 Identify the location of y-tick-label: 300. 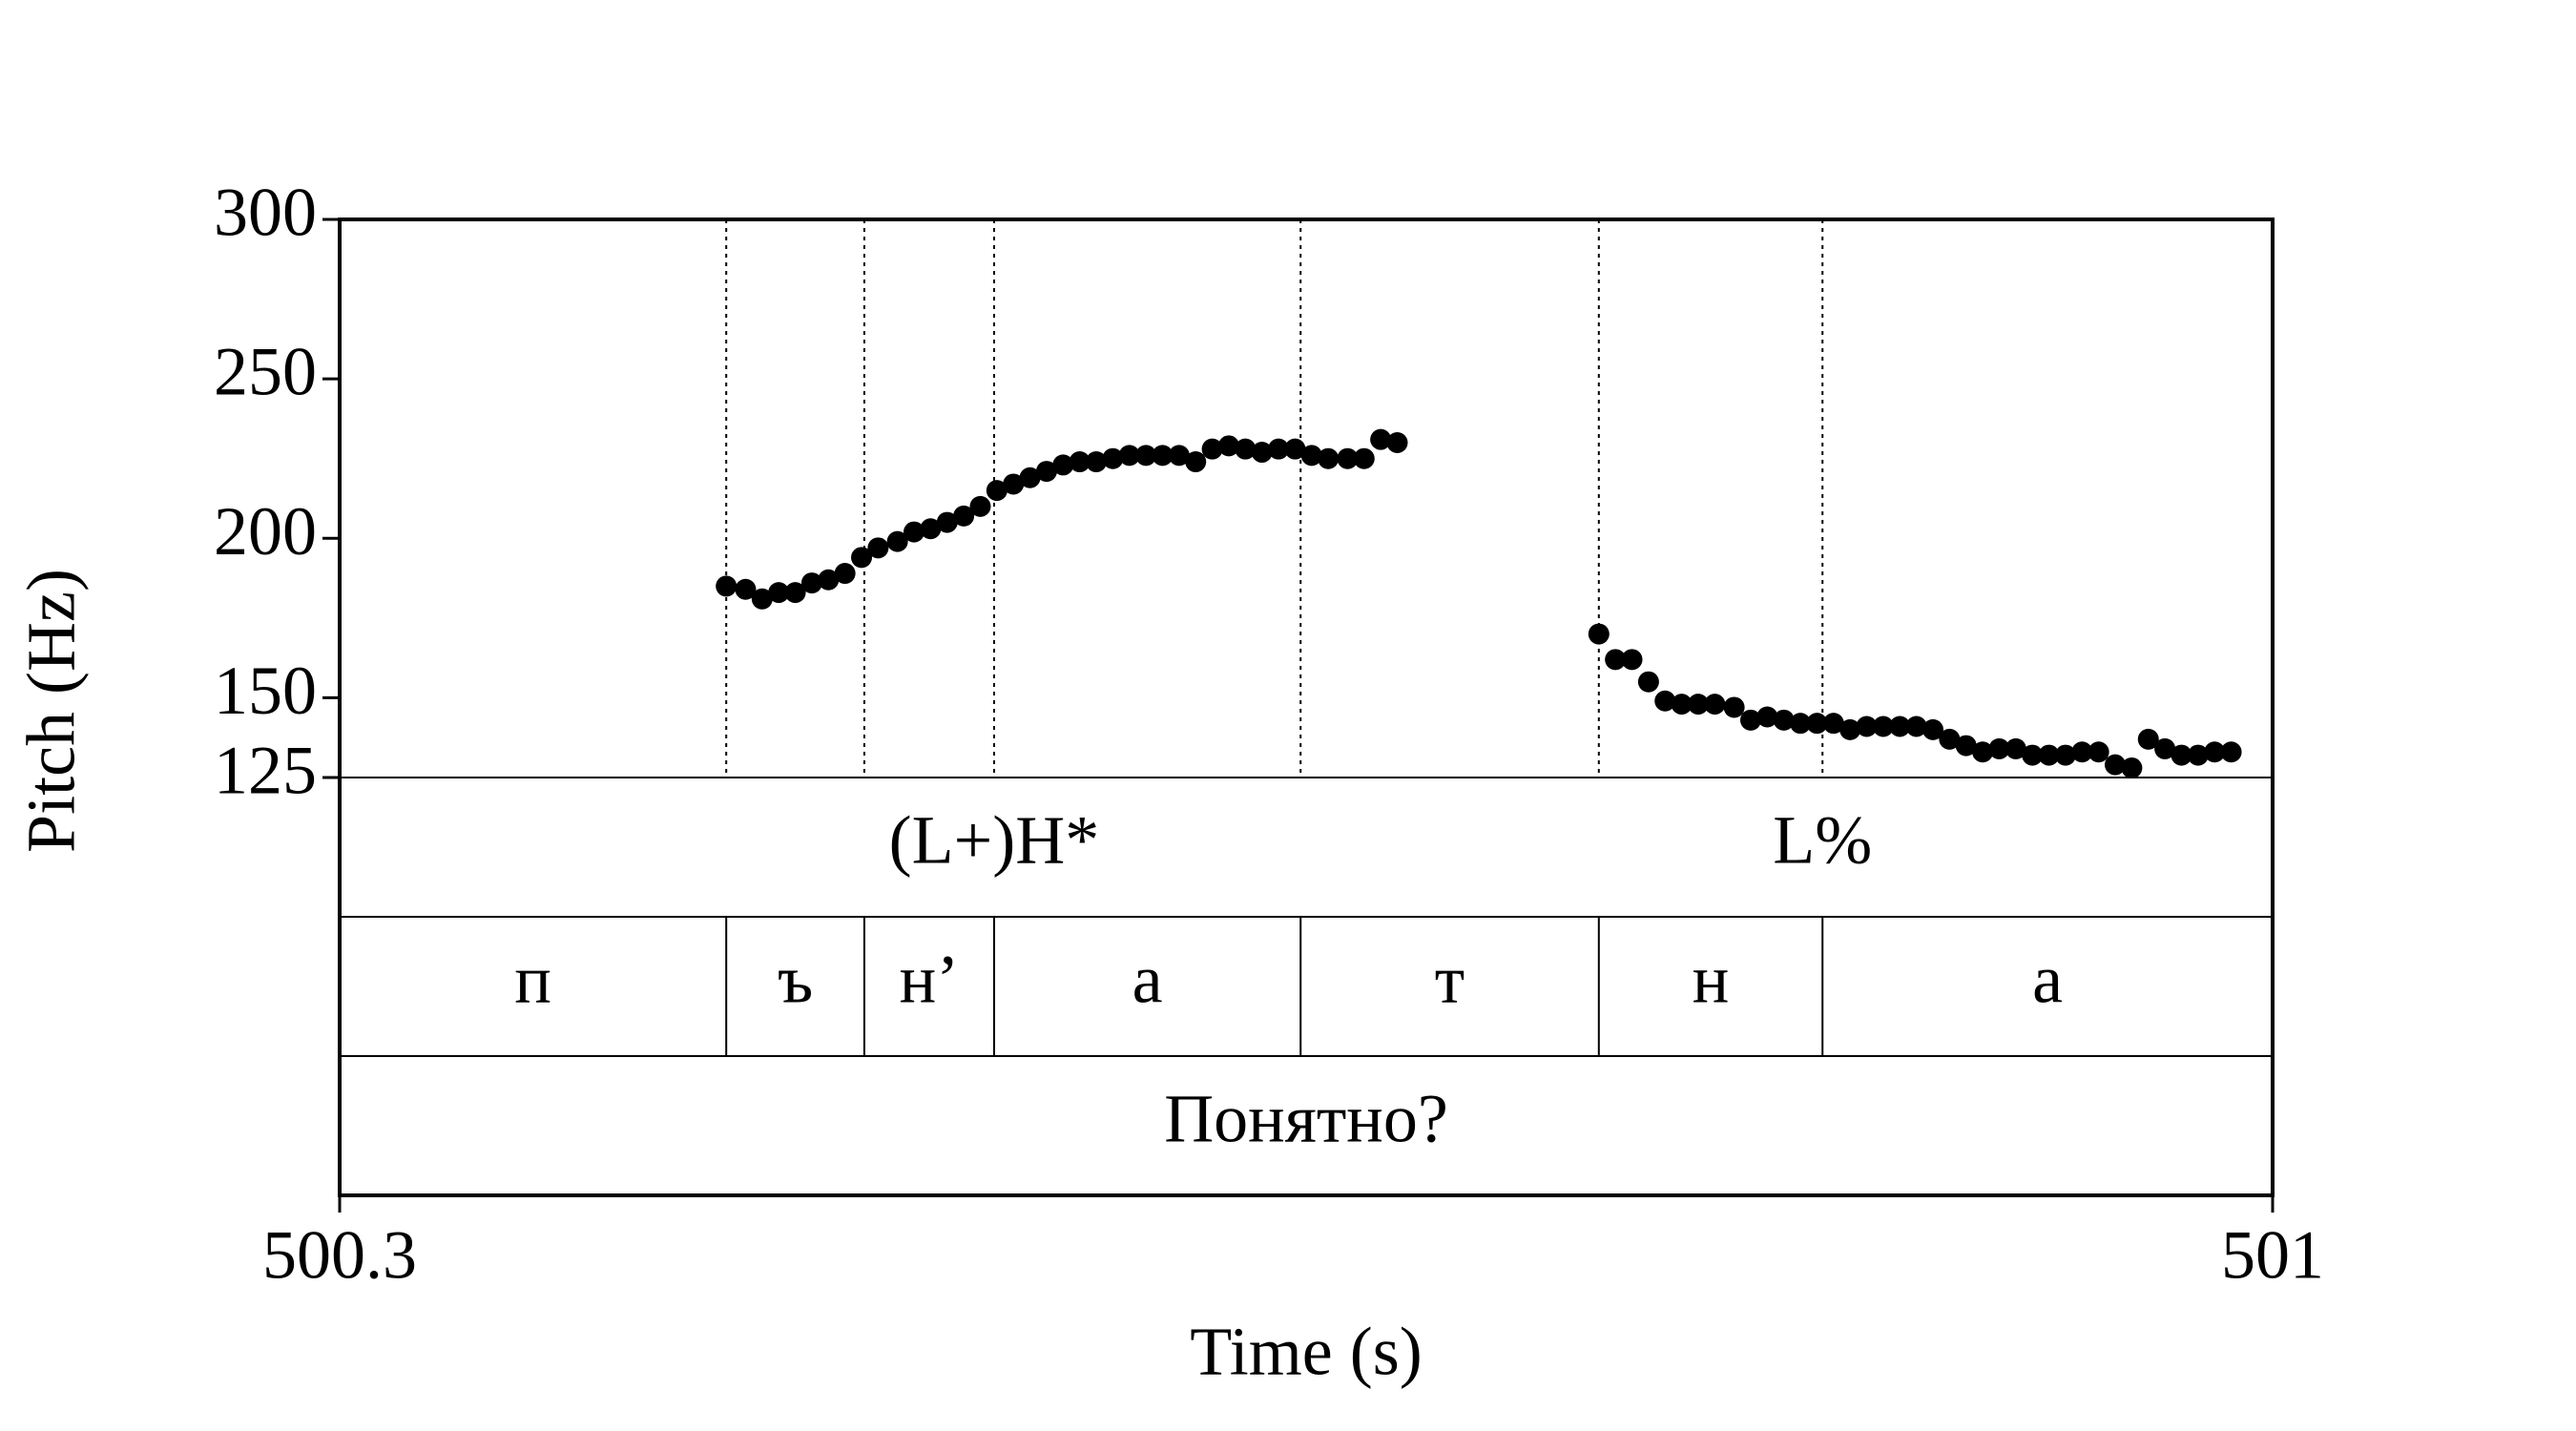
(265, 213).